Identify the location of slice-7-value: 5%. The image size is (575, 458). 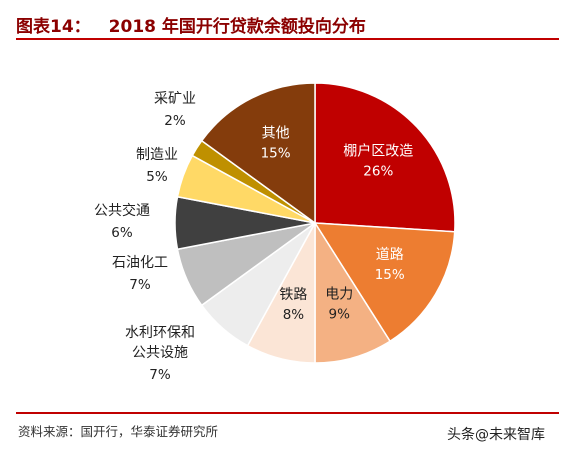
(157, 177).